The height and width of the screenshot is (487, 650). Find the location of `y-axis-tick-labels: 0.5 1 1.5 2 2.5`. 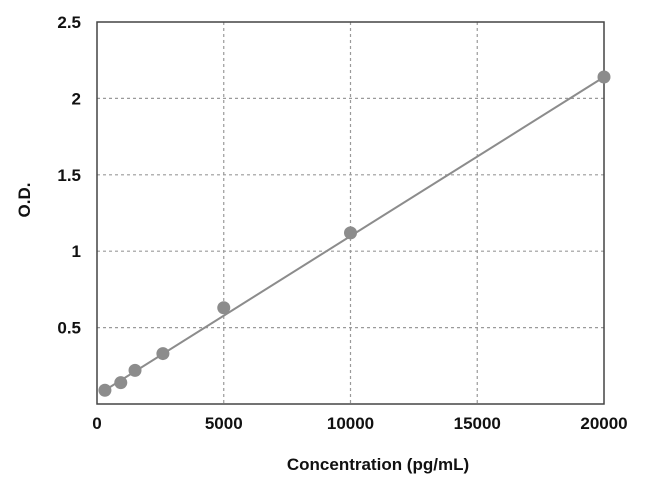

y-axis-tick-labels: 0.5 1 1.5 2 2.5 is located at coordinates (69, 175).